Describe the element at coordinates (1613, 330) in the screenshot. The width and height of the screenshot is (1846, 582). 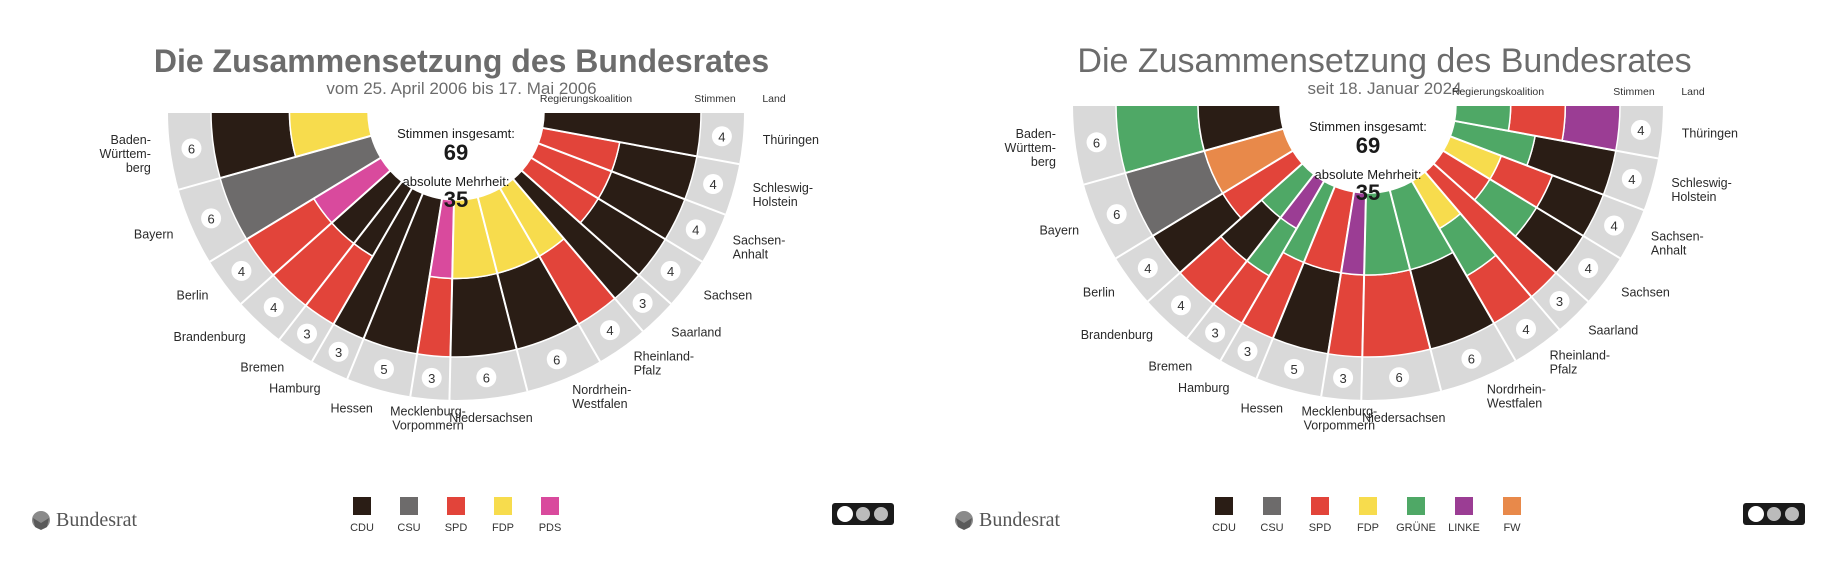
I see `state-label: Saarland` at that location.